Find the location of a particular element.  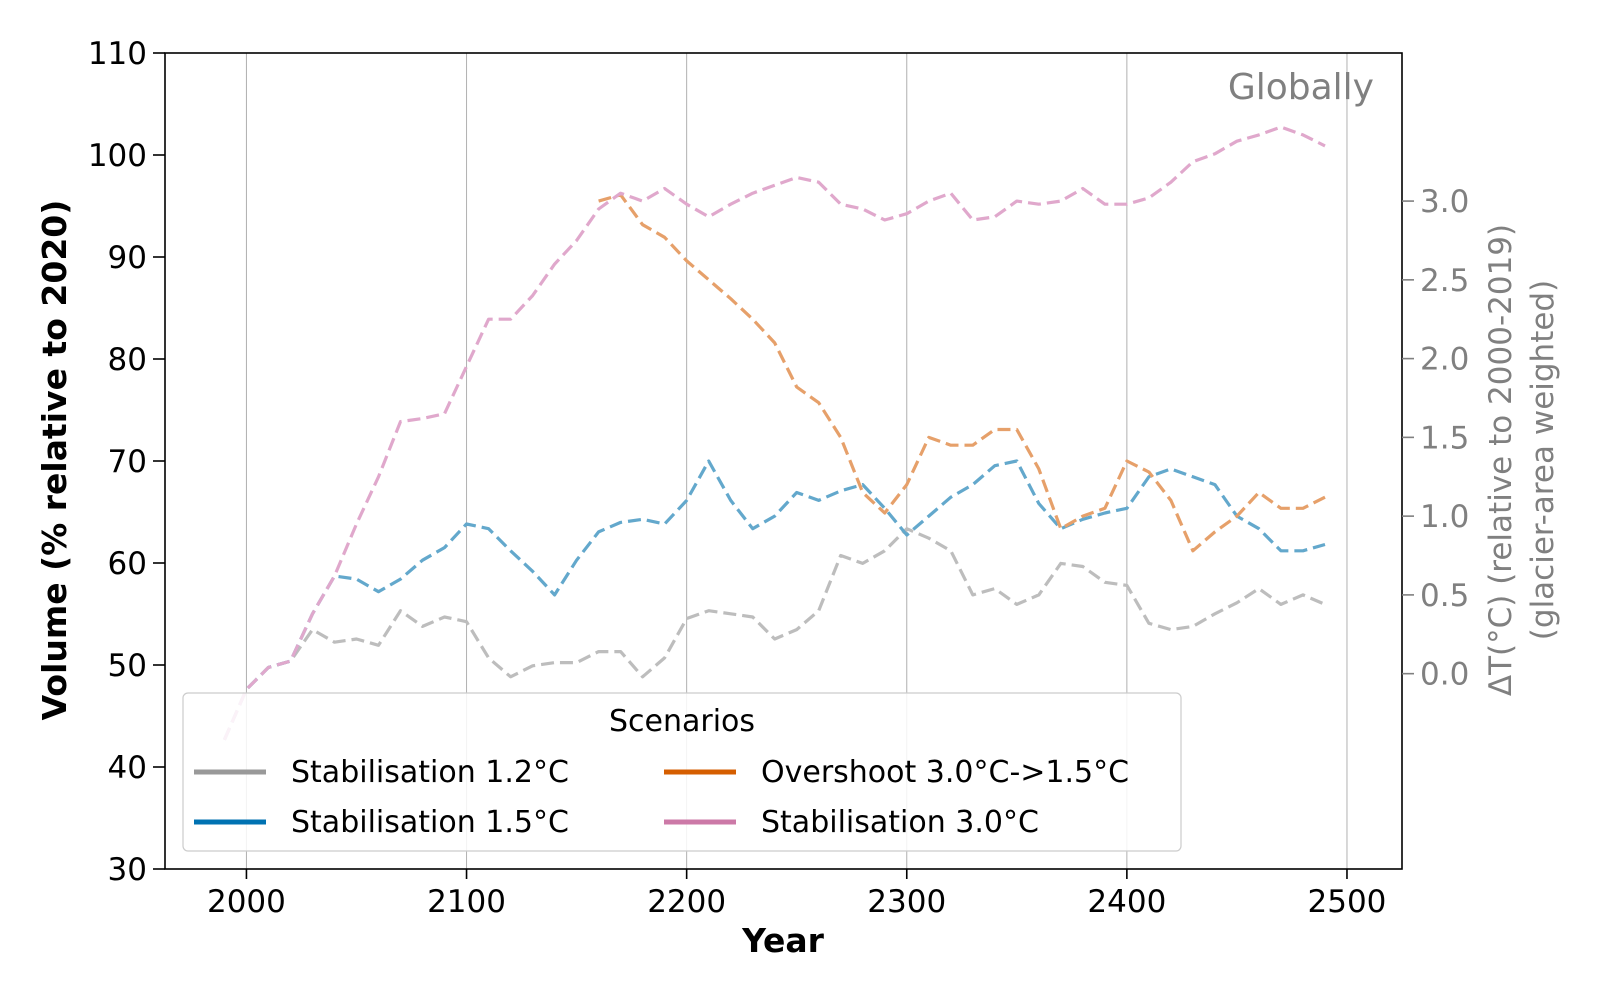

legend-label-stabilisation-3-0: Stabilisation 3.0°C is located at coordinates (900, 822).